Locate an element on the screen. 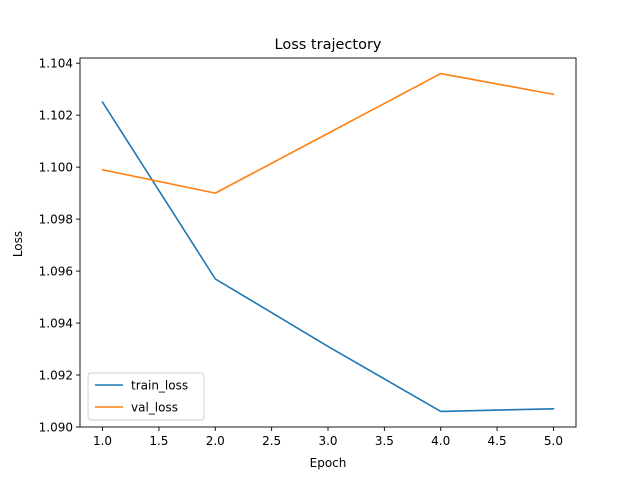  x-tick-label: 3.5 is located at coordinates (384, 441).